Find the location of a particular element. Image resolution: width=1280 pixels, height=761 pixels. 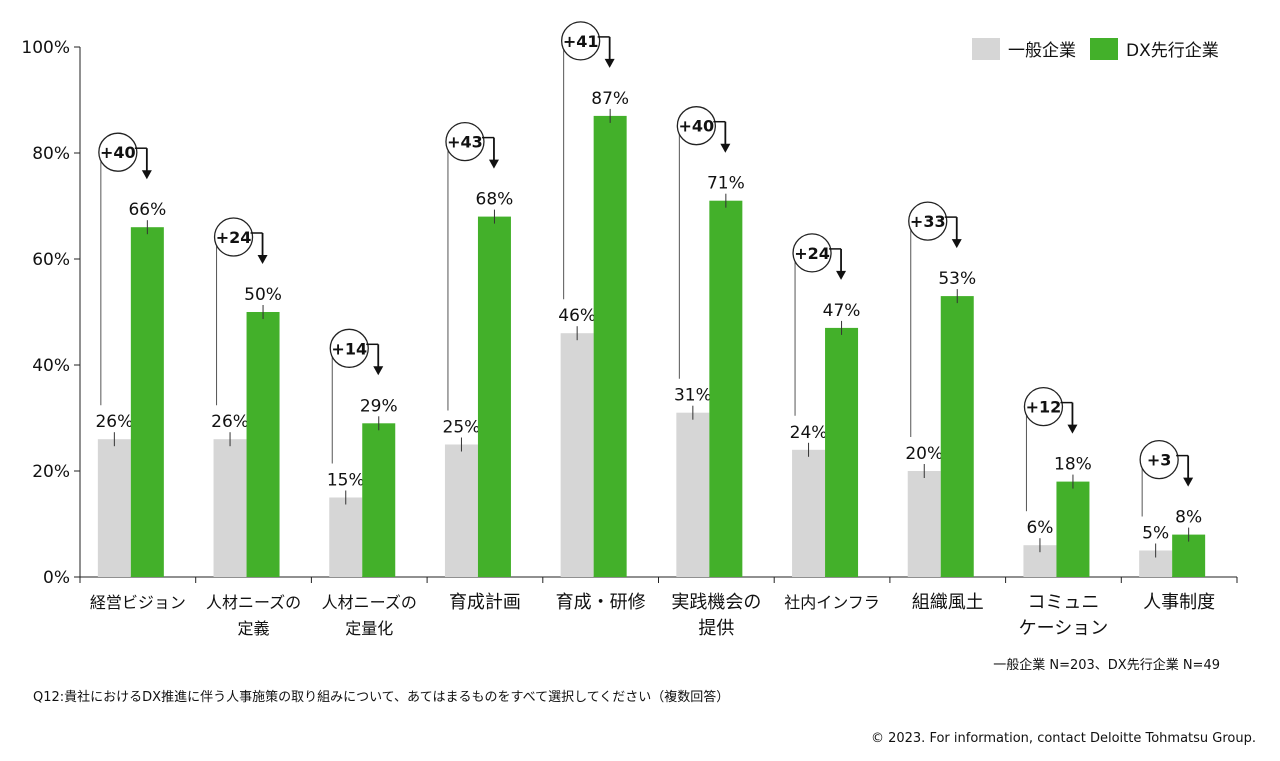

y-tick-label: 100% is located at coordinates (45, 48).